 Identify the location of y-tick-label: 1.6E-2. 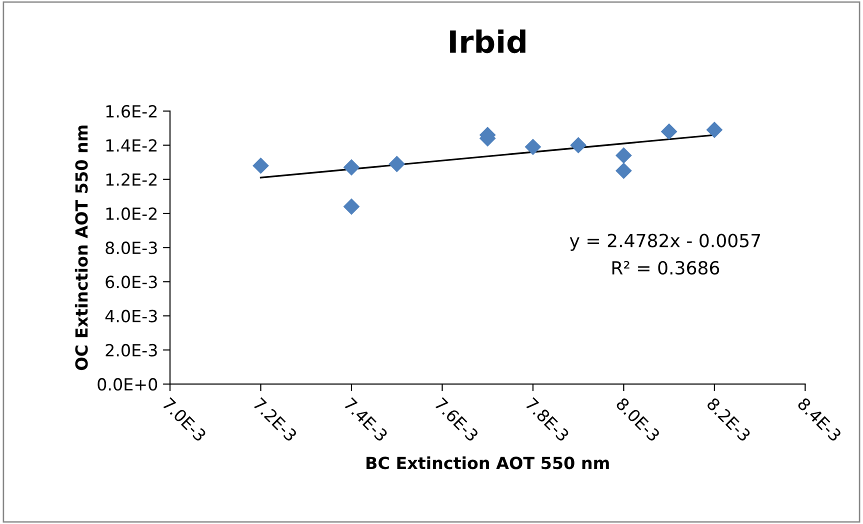
(131, 111).